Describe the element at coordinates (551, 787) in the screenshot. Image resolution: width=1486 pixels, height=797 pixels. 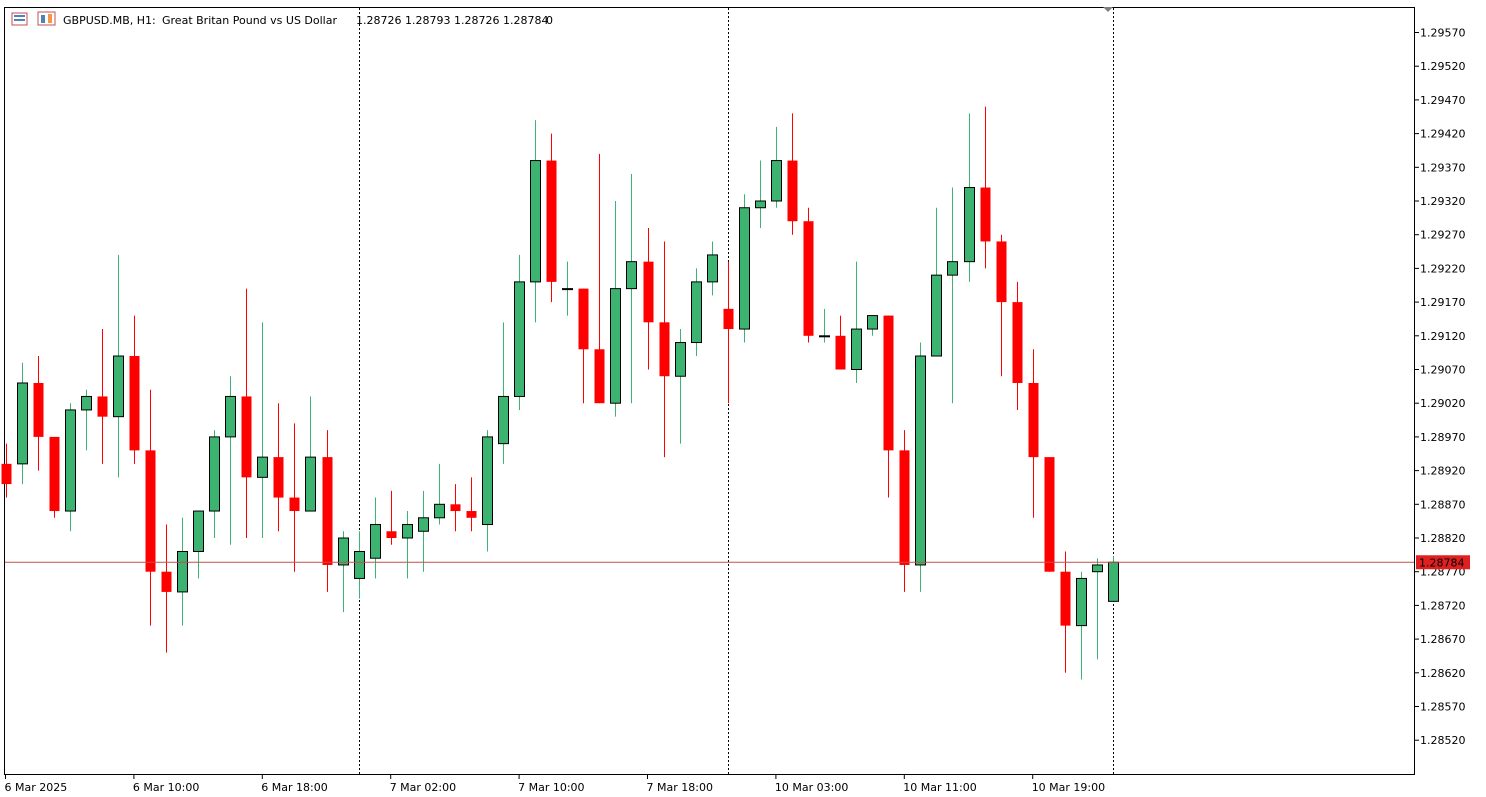
I see `time-tick-label: 7 Mar 10:00` at that location.